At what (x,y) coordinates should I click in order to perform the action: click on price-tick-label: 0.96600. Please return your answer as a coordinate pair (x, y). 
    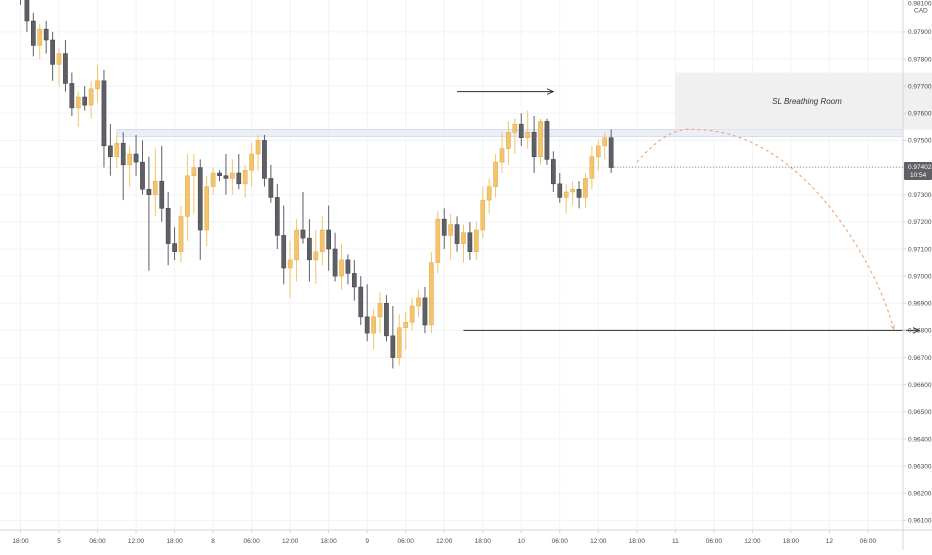
    Looking at the image, I should click on (920, 385).